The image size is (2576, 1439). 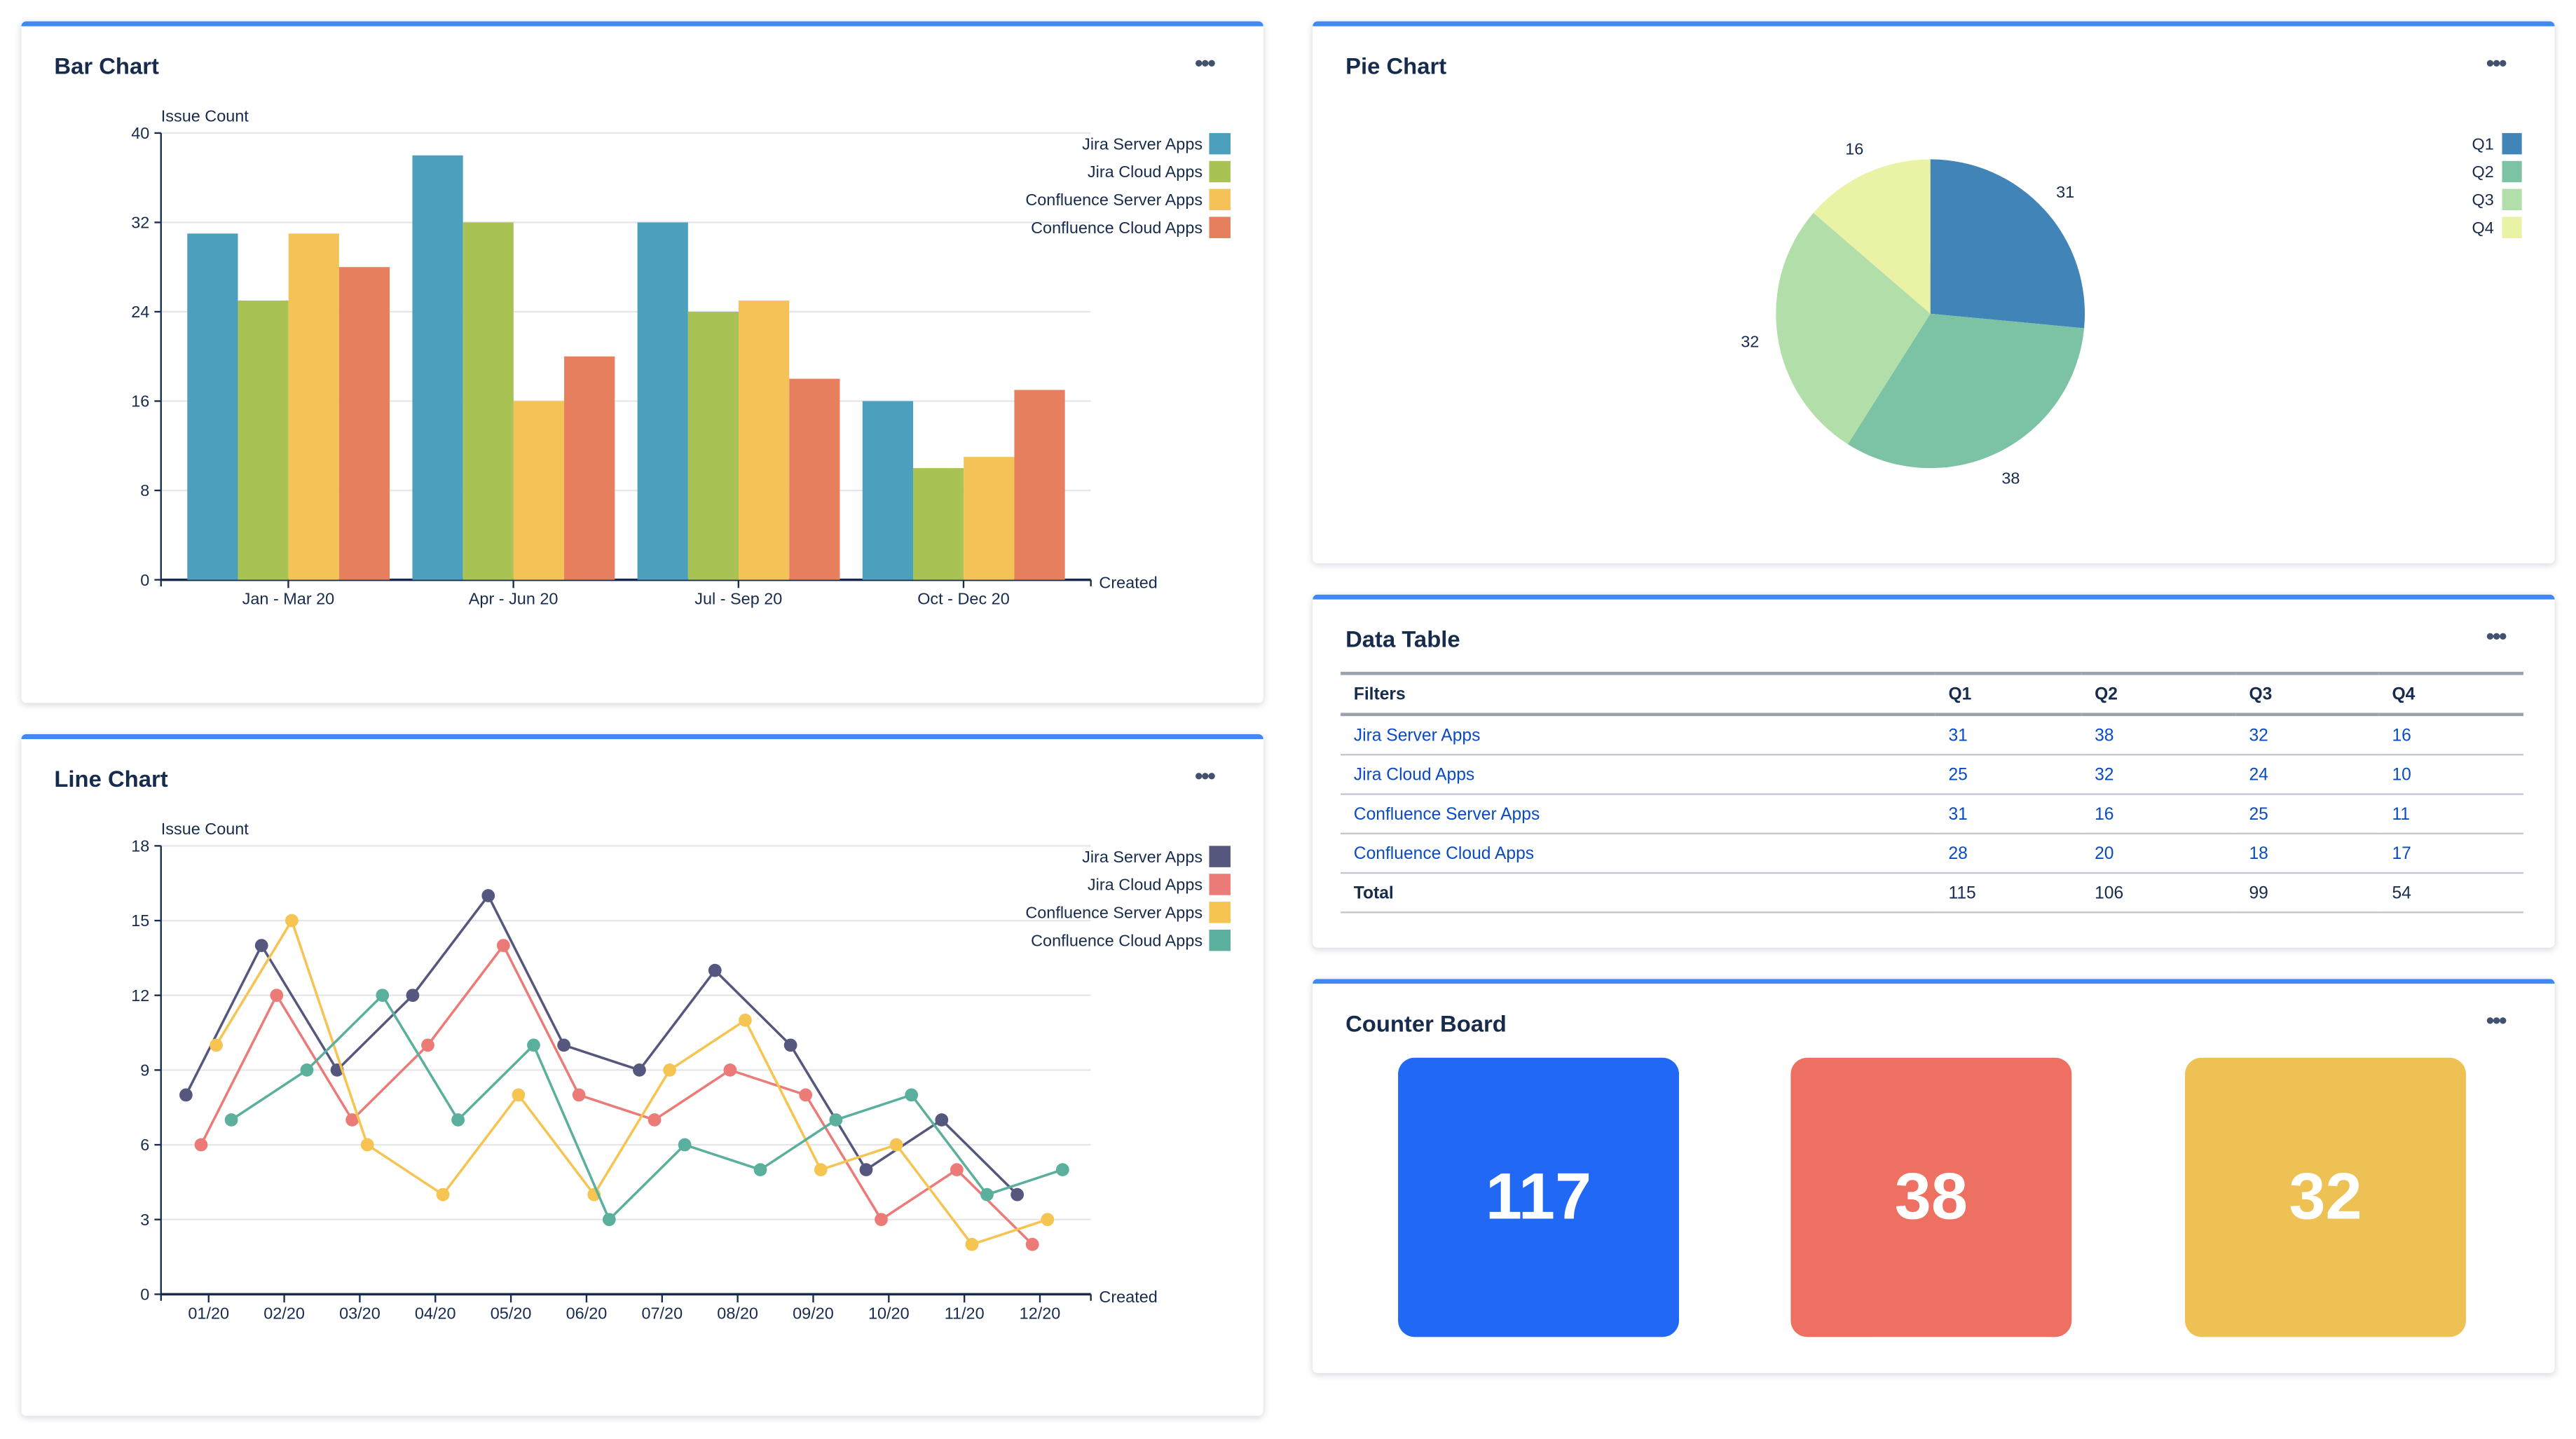 I want to click on row-label: Total, so click(x=1639, y=893).